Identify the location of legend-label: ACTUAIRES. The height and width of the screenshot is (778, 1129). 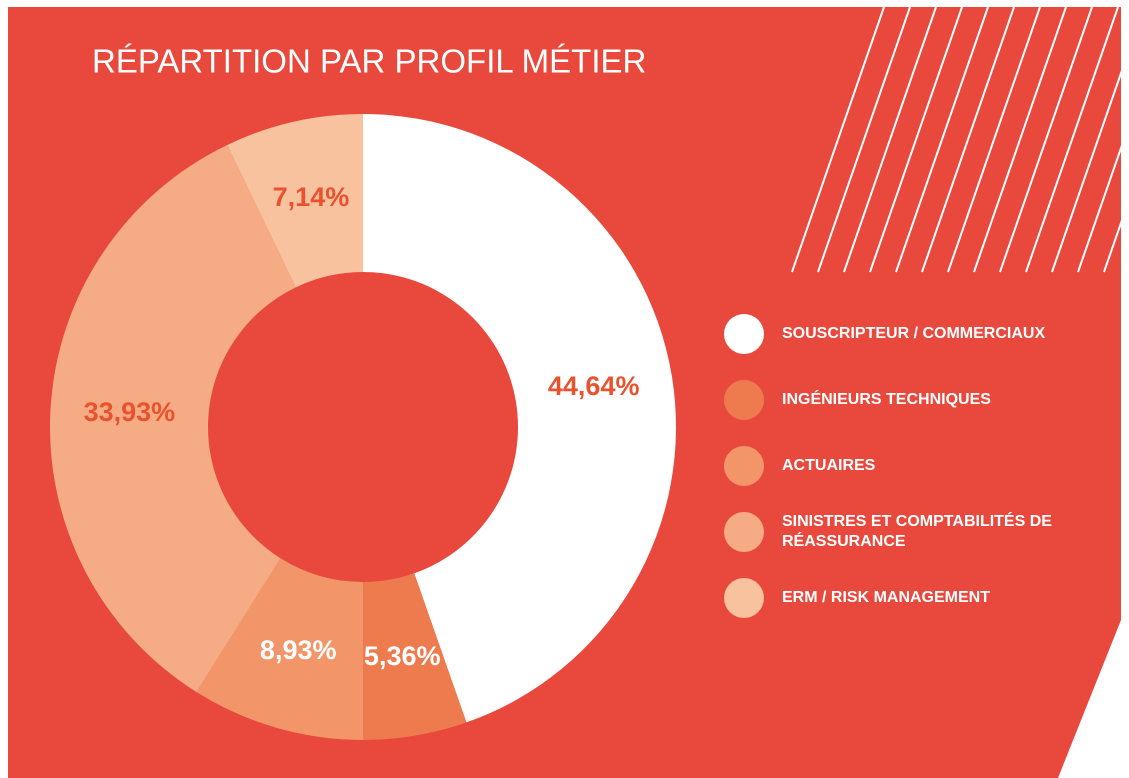
(829, 465).